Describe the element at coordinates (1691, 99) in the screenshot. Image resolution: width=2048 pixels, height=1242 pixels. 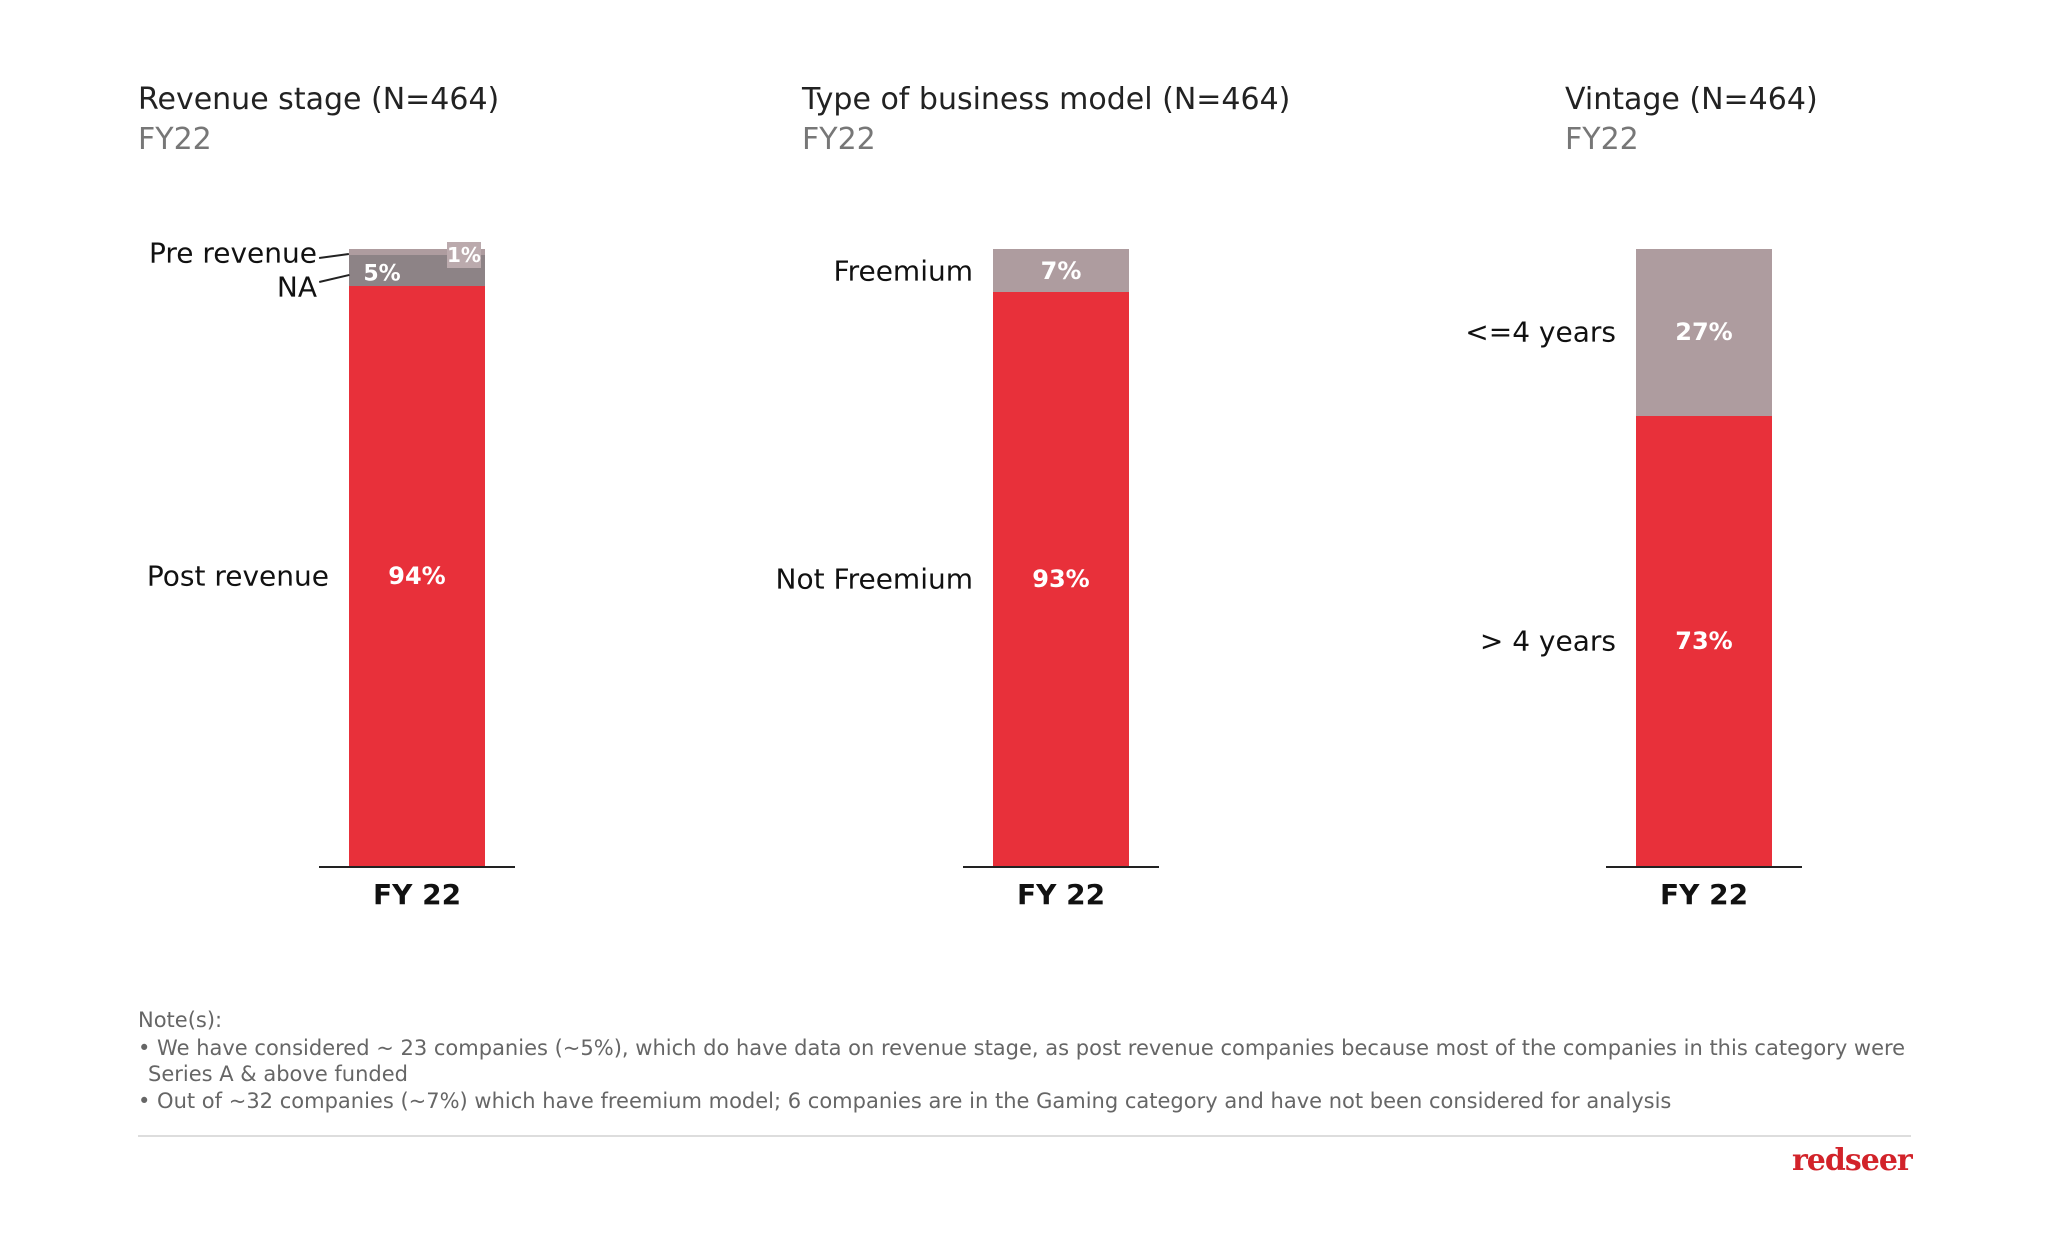
I see `chart-title: Vintage (N=464)` at that location.